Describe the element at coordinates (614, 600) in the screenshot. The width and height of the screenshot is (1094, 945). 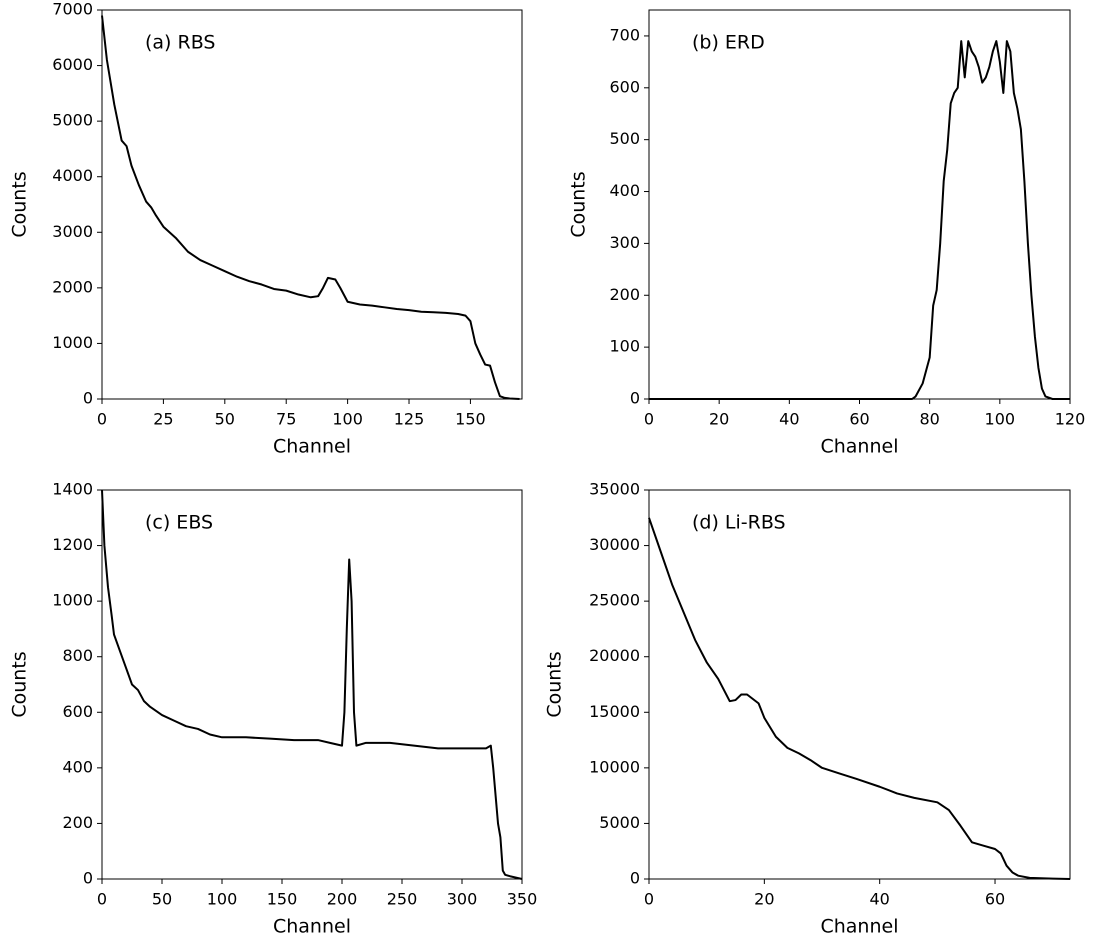
I see `y-tick-label: 25000` at that location.